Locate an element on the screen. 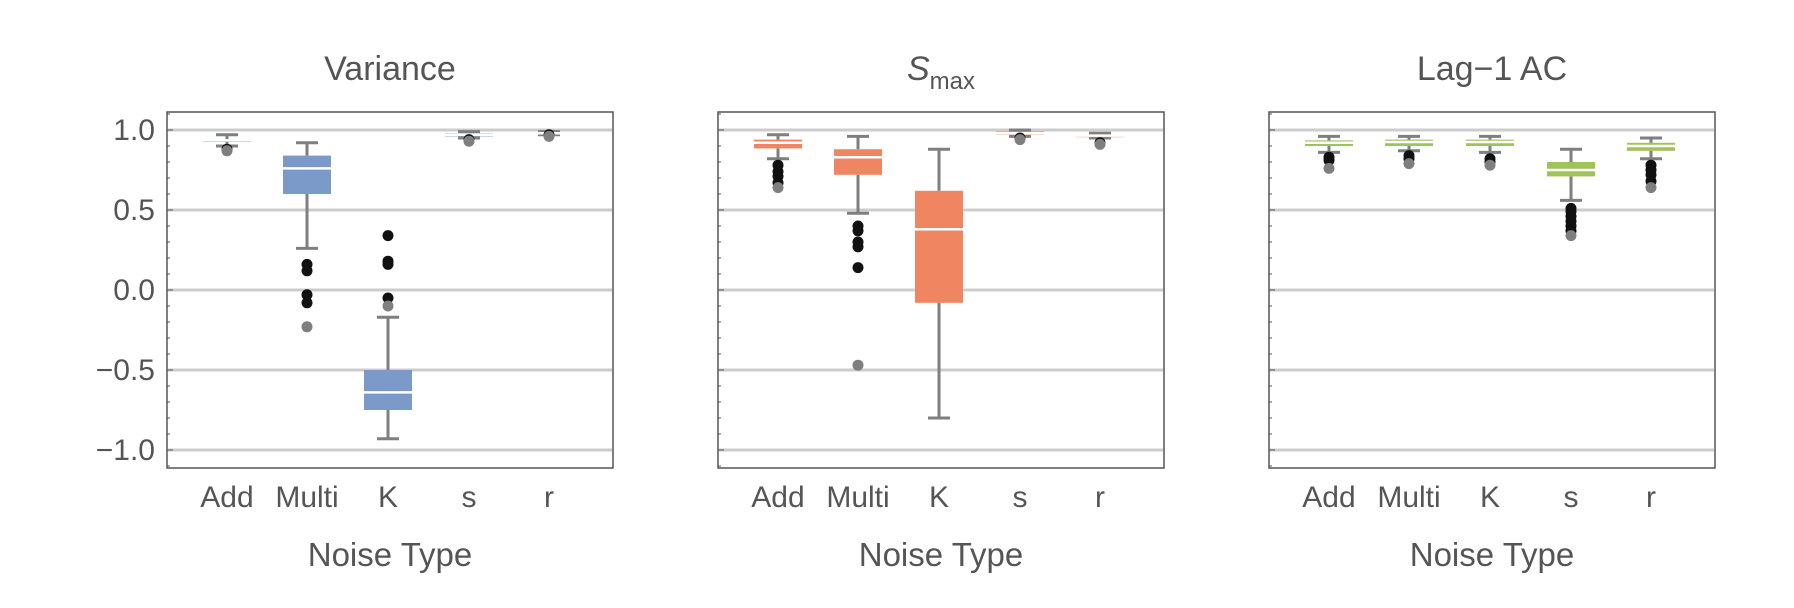 The width and height of the screenshot is (1794, 608). panel-title-main: S is located at coordinates (918, 69).